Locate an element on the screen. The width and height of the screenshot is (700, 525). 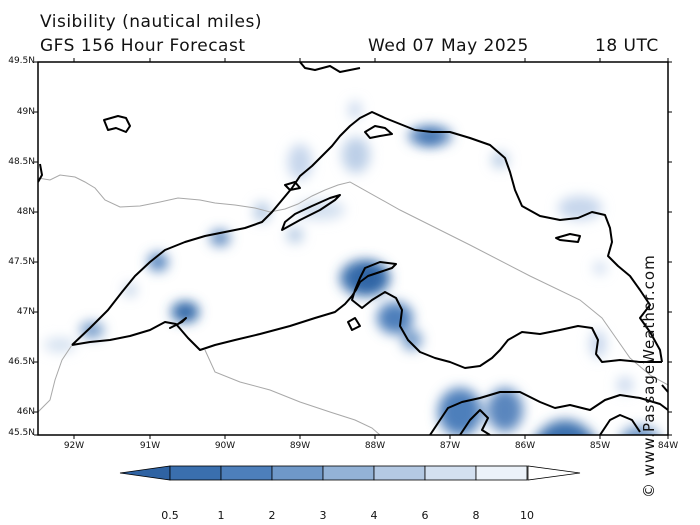
lat-label-48n: 48N is located at coordinates (25, 212).